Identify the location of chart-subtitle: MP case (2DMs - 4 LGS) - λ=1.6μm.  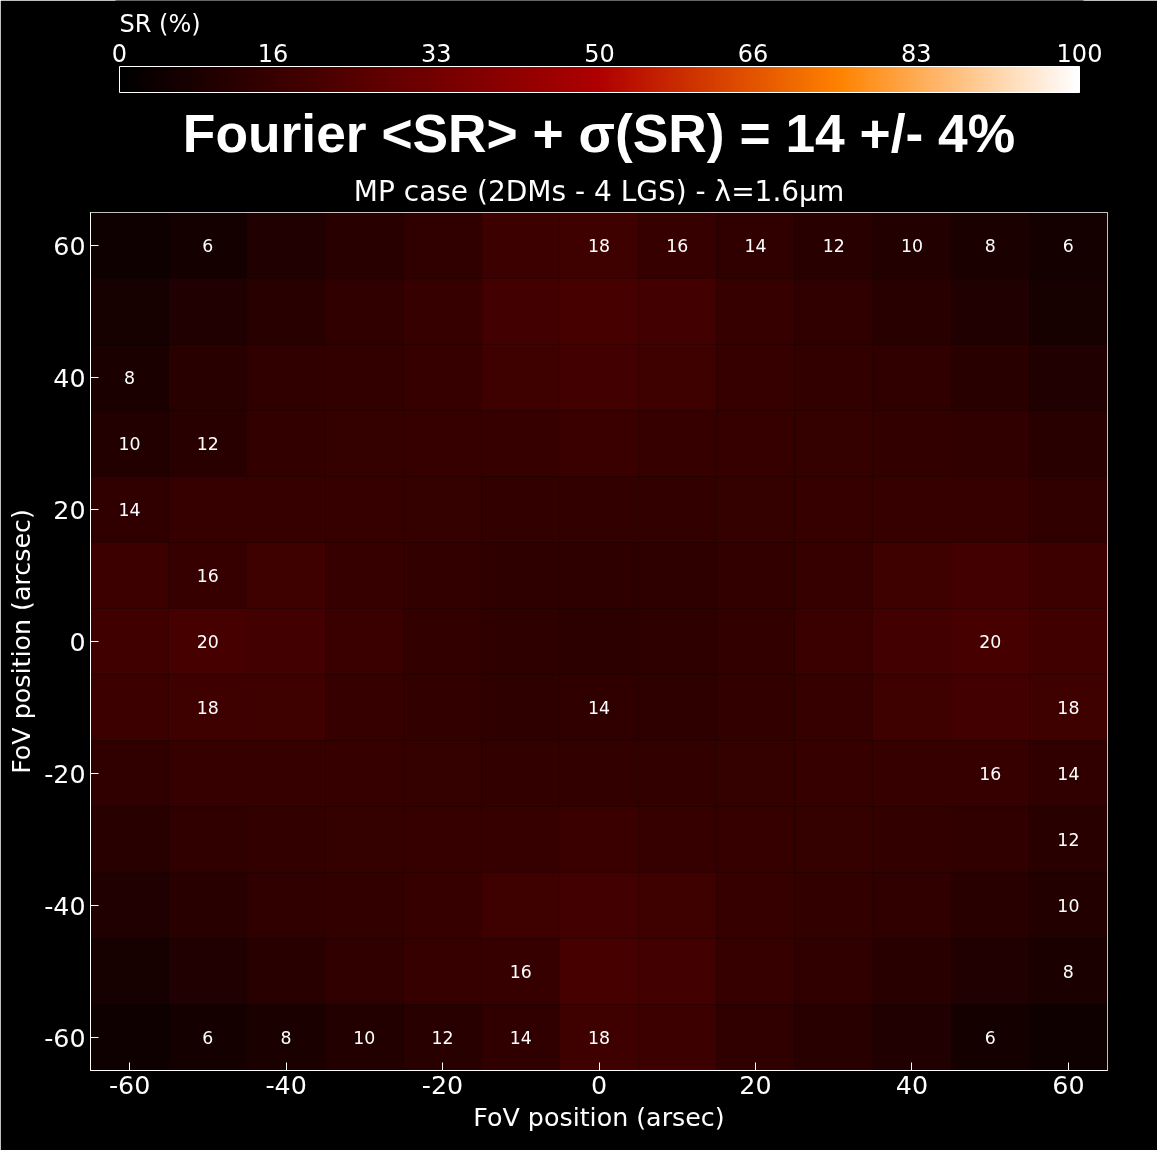
(599, 191).